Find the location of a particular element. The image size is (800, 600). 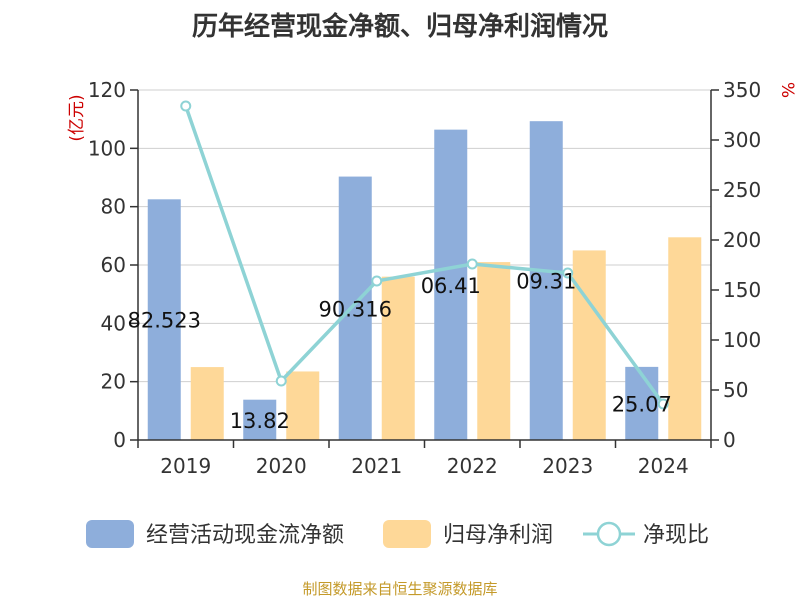

right-tick-label: 100 is located at coordinates (742, 340).